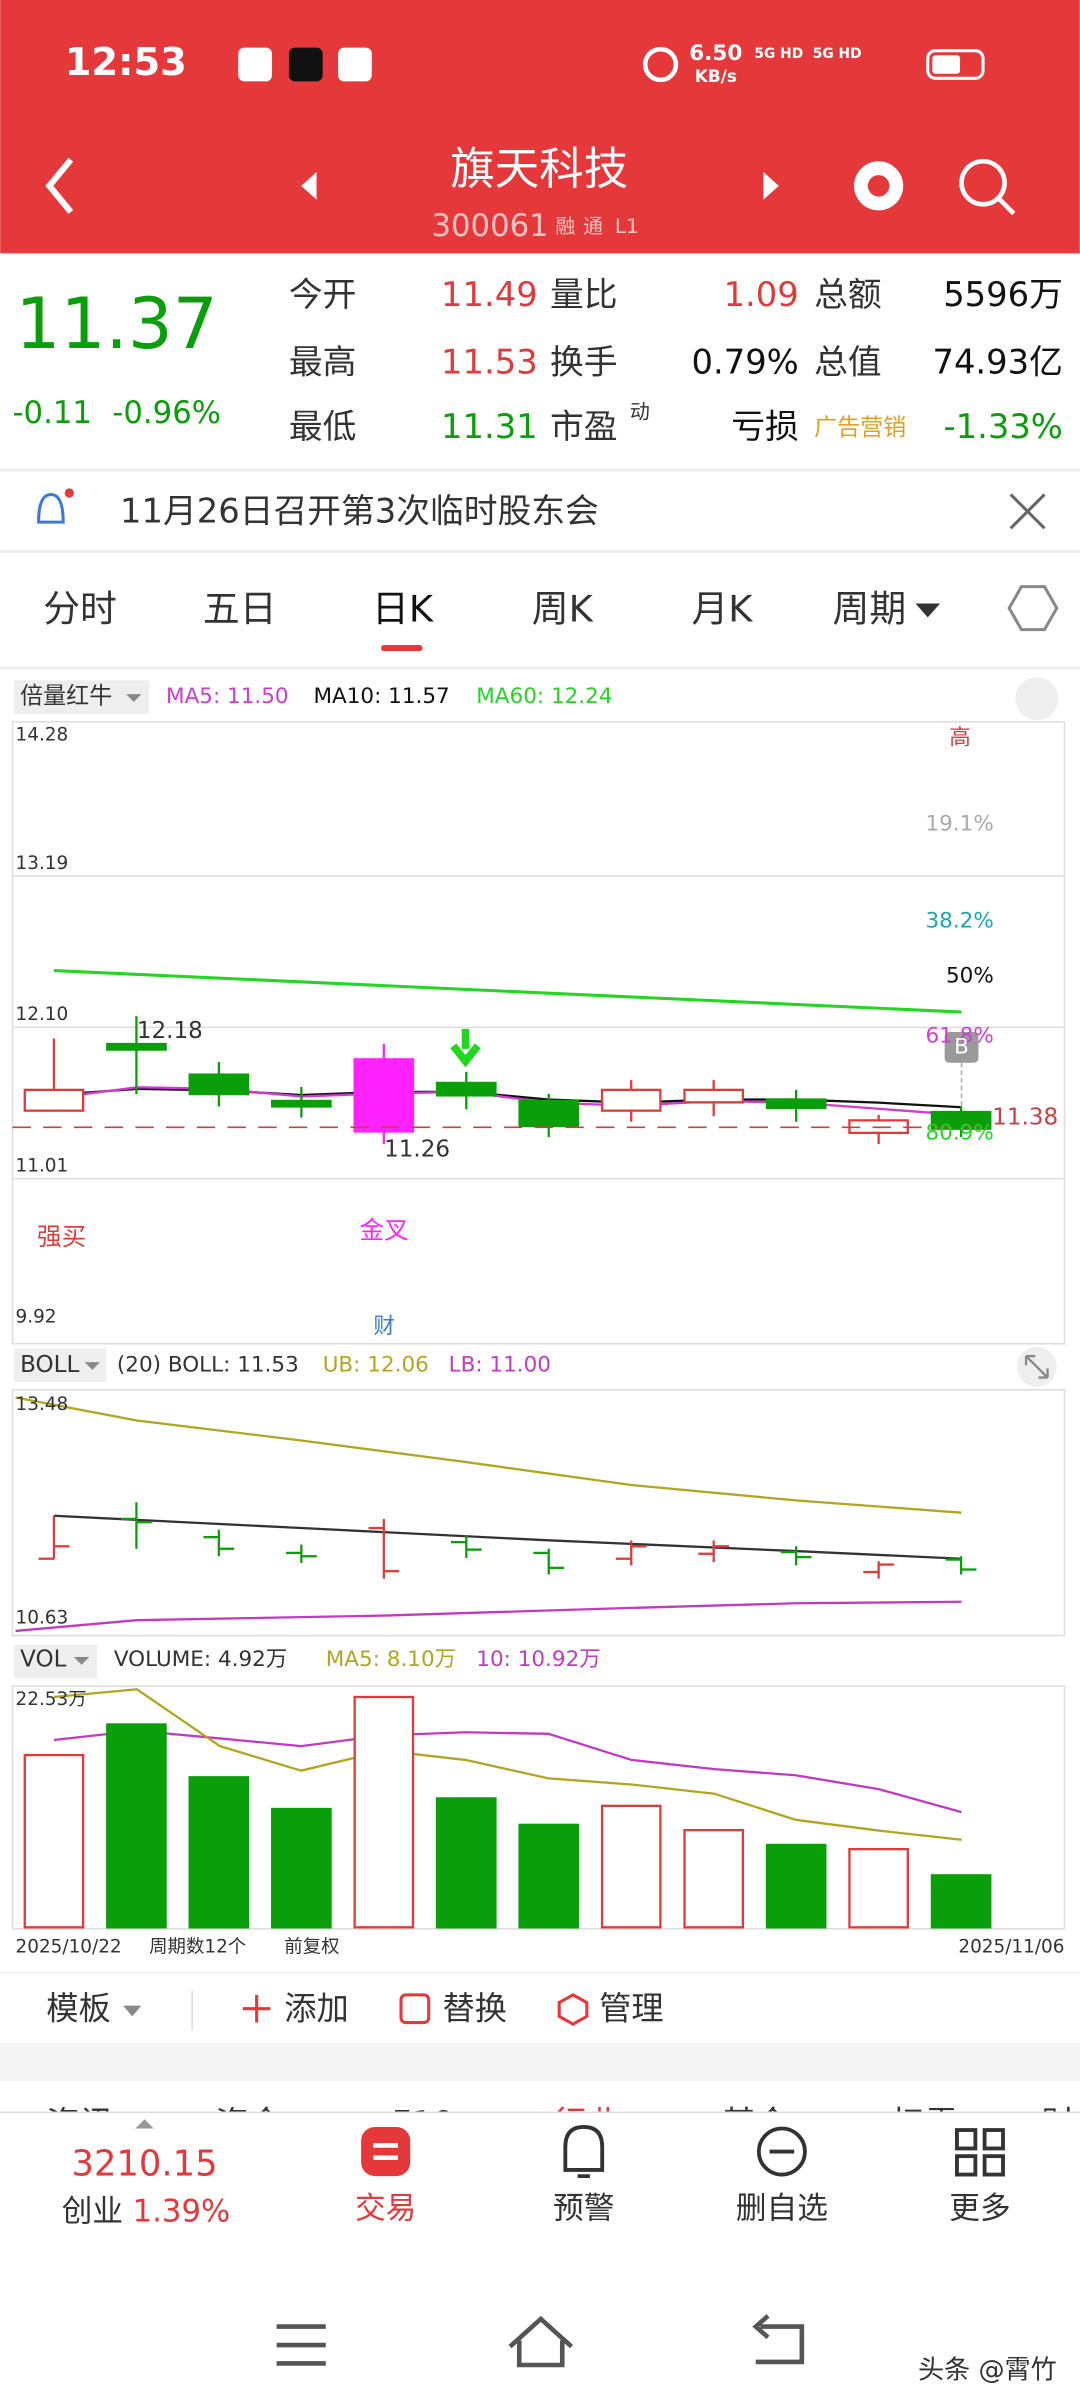 This screenshot has width=1080, height=2408. Describe the element at coordinates (959, 824) in the screenshot. I see `fib-label: 19.1%` at that location.